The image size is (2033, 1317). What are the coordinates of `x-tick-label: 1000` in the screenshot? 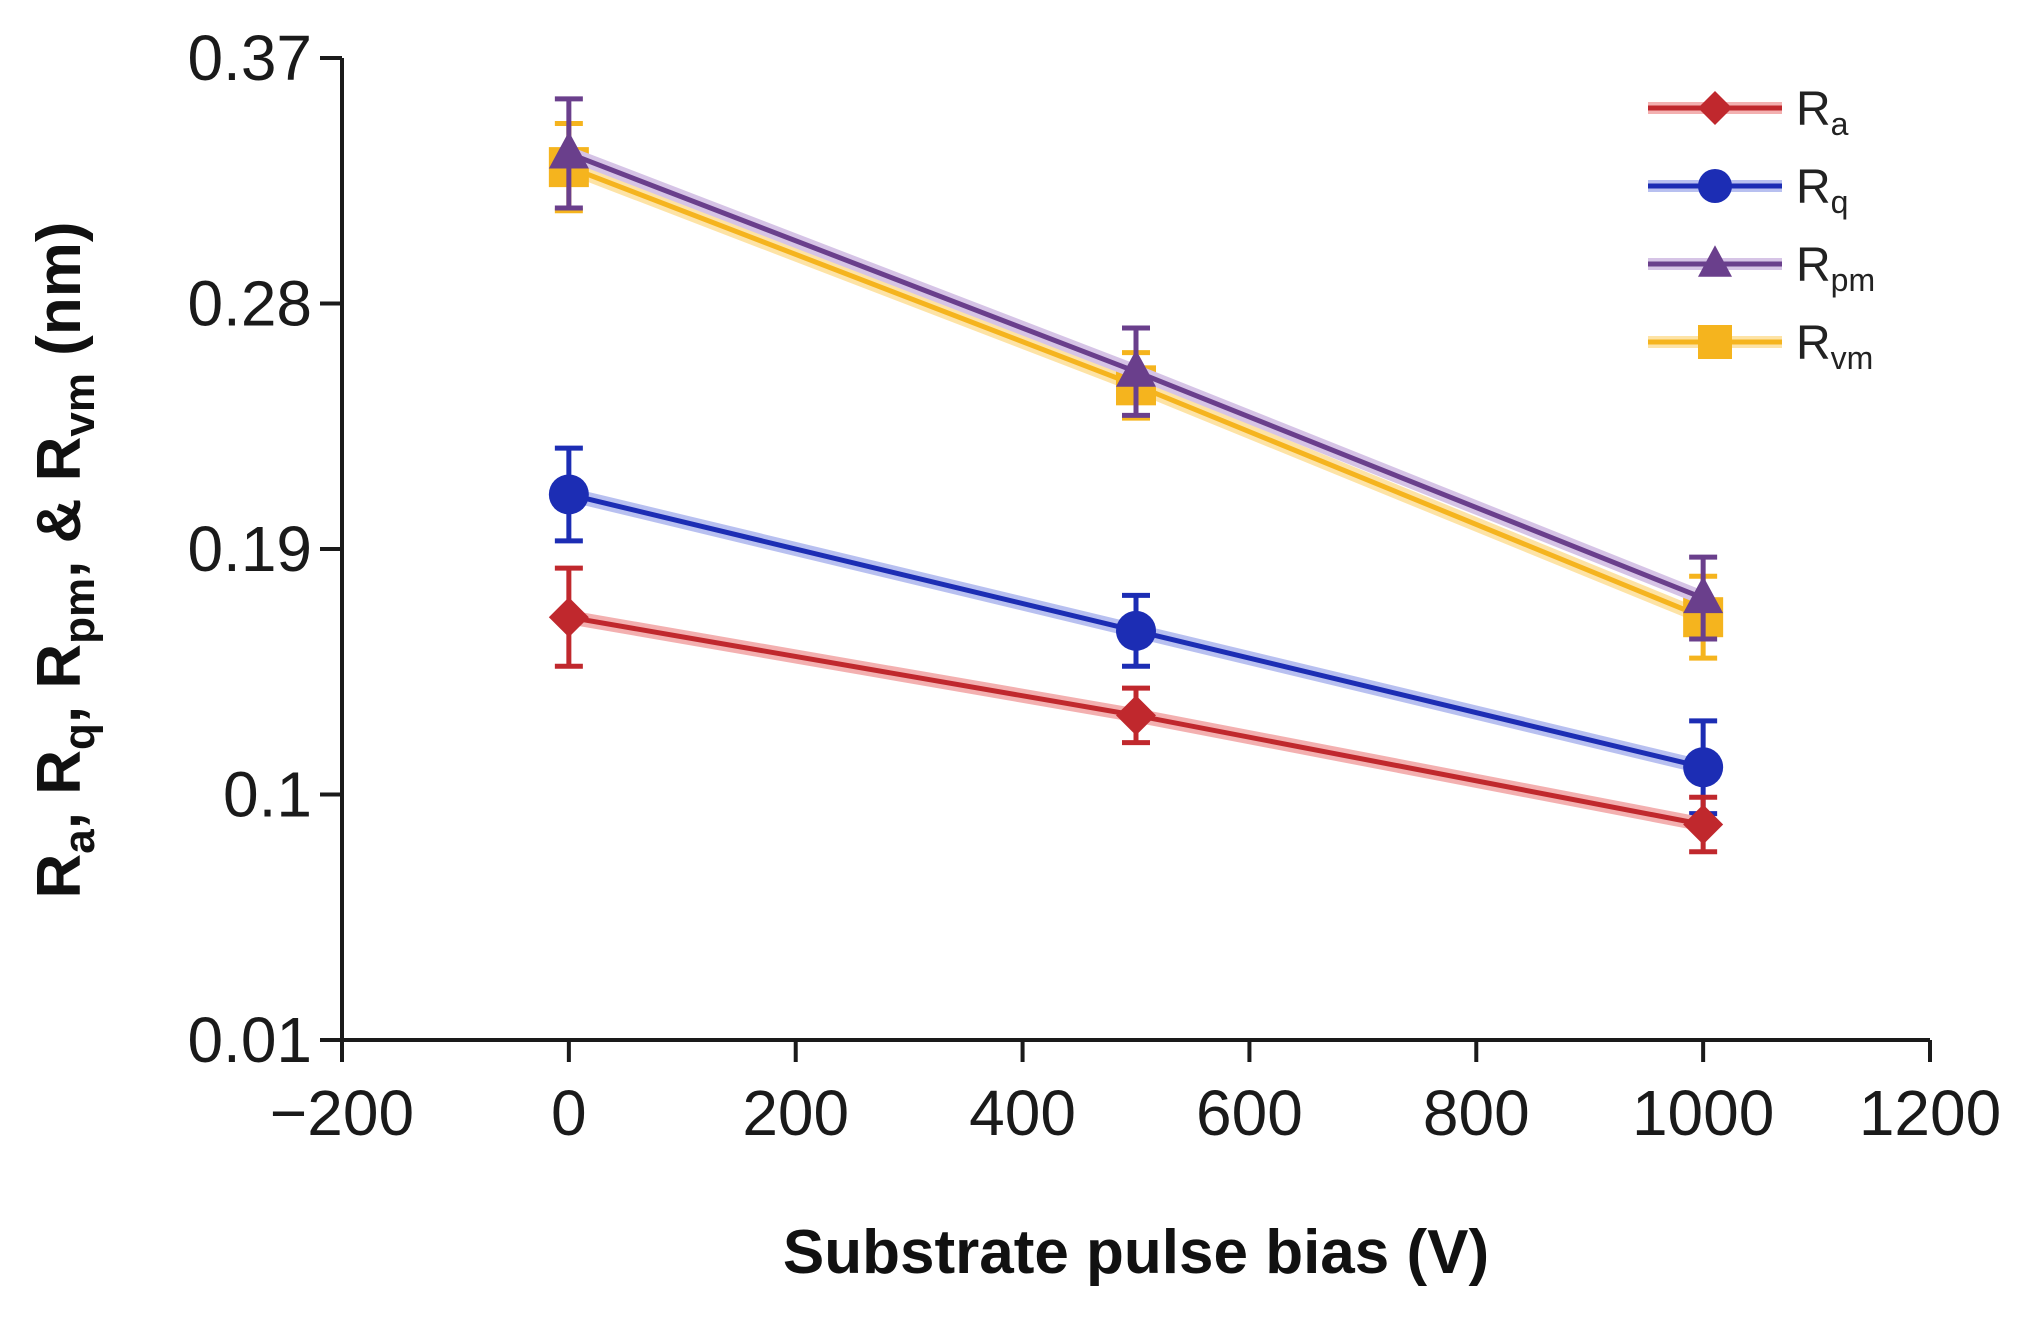 It's located at (1703, 1113).